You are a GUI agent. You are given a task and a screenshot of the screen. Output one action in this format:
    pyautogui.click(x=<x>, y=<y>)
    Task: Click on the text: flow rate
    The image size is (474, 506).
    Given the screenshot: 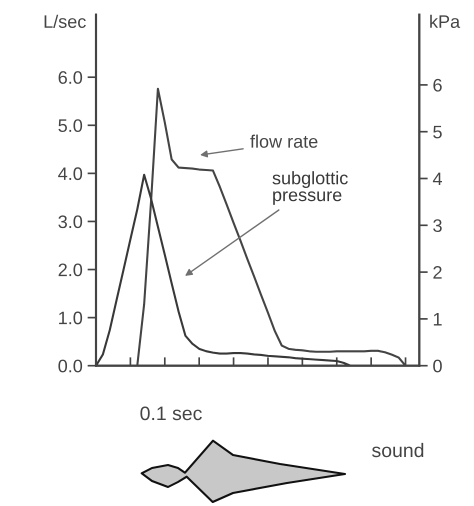 What is the action you would take?
    pyautogui.click(x=284, y=141)
    